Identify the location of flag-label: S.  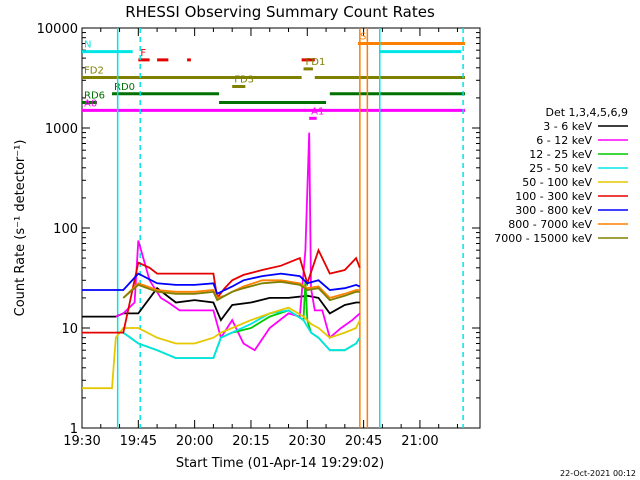
(363, 36).